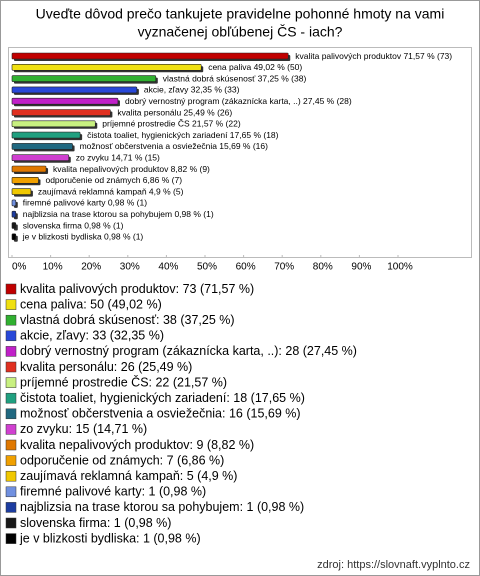 The width and height of the screenshot is (480, 576). What do you see at coordinates (207, 267) in the screenshot?
I see `x-tick-label: 50%` at bounding box center [207, 267].